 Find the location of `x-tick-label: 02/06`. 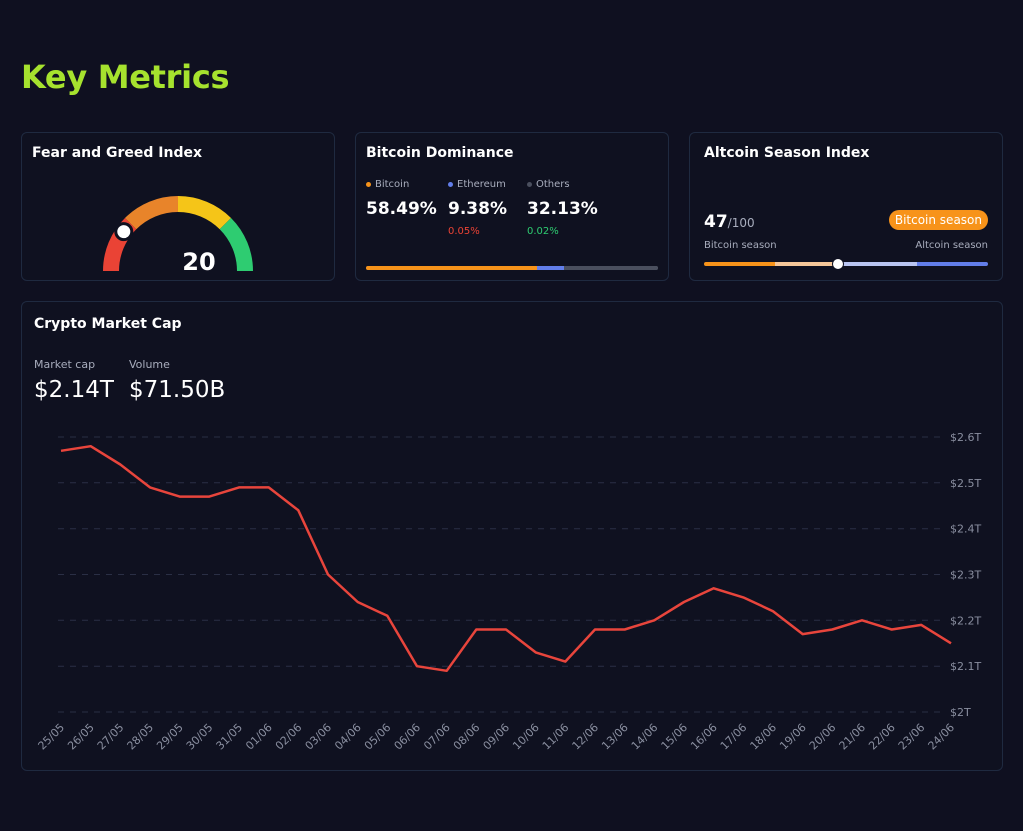

x-tick-label: 02/06 is located at coordinates (289, 737).